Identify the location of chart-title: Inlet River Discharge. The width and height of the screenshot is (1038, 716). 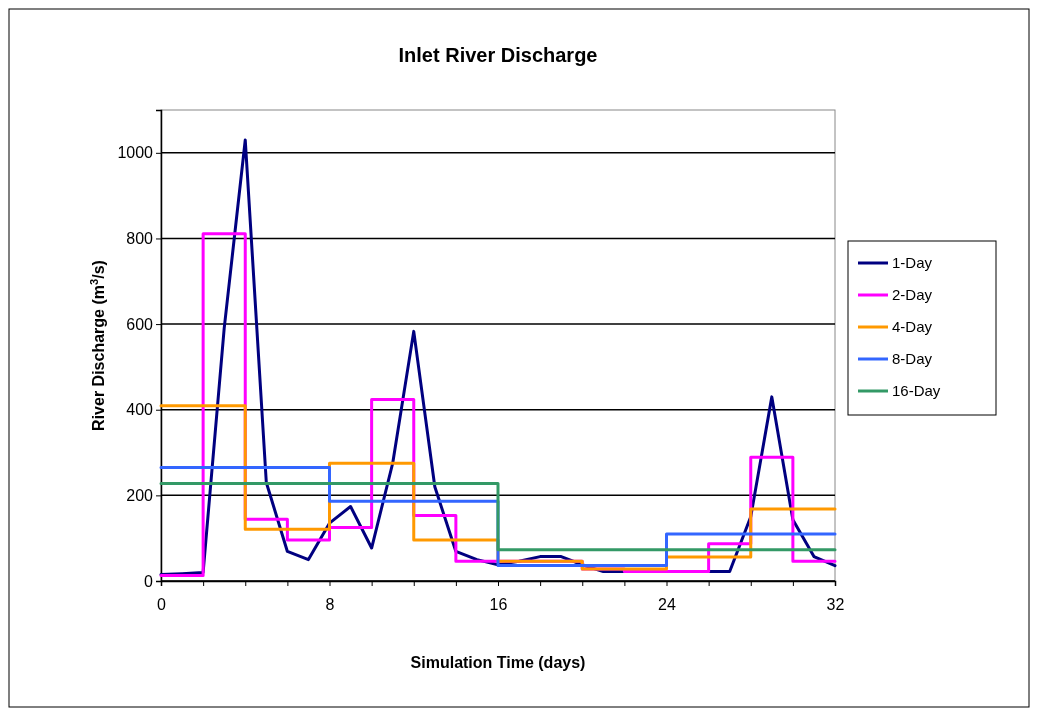
(498, 55).